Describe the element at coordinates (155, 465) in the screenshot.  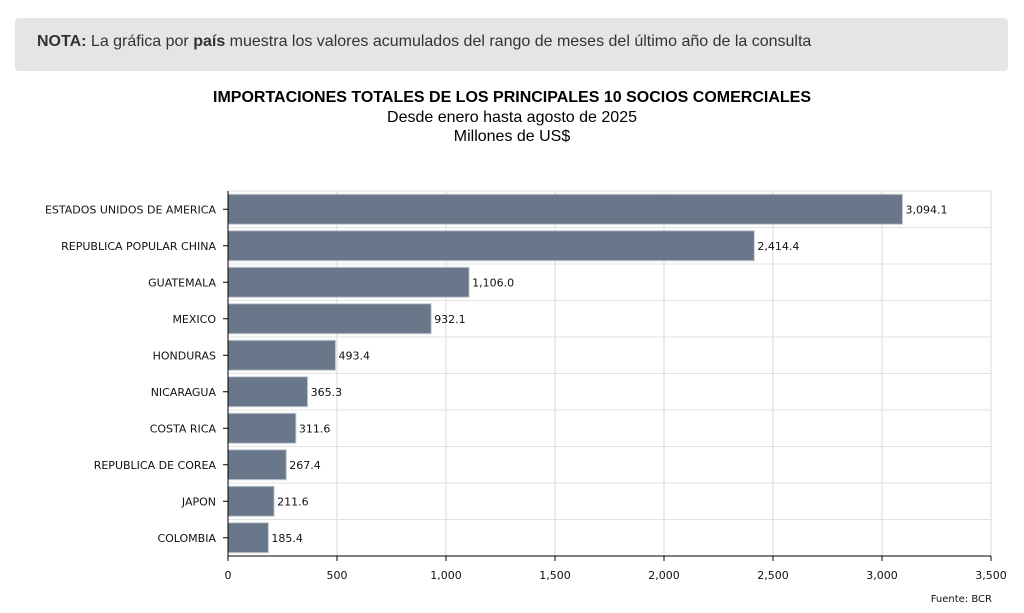
I see `category-label: REPUBLICA DE COREA` at that location.